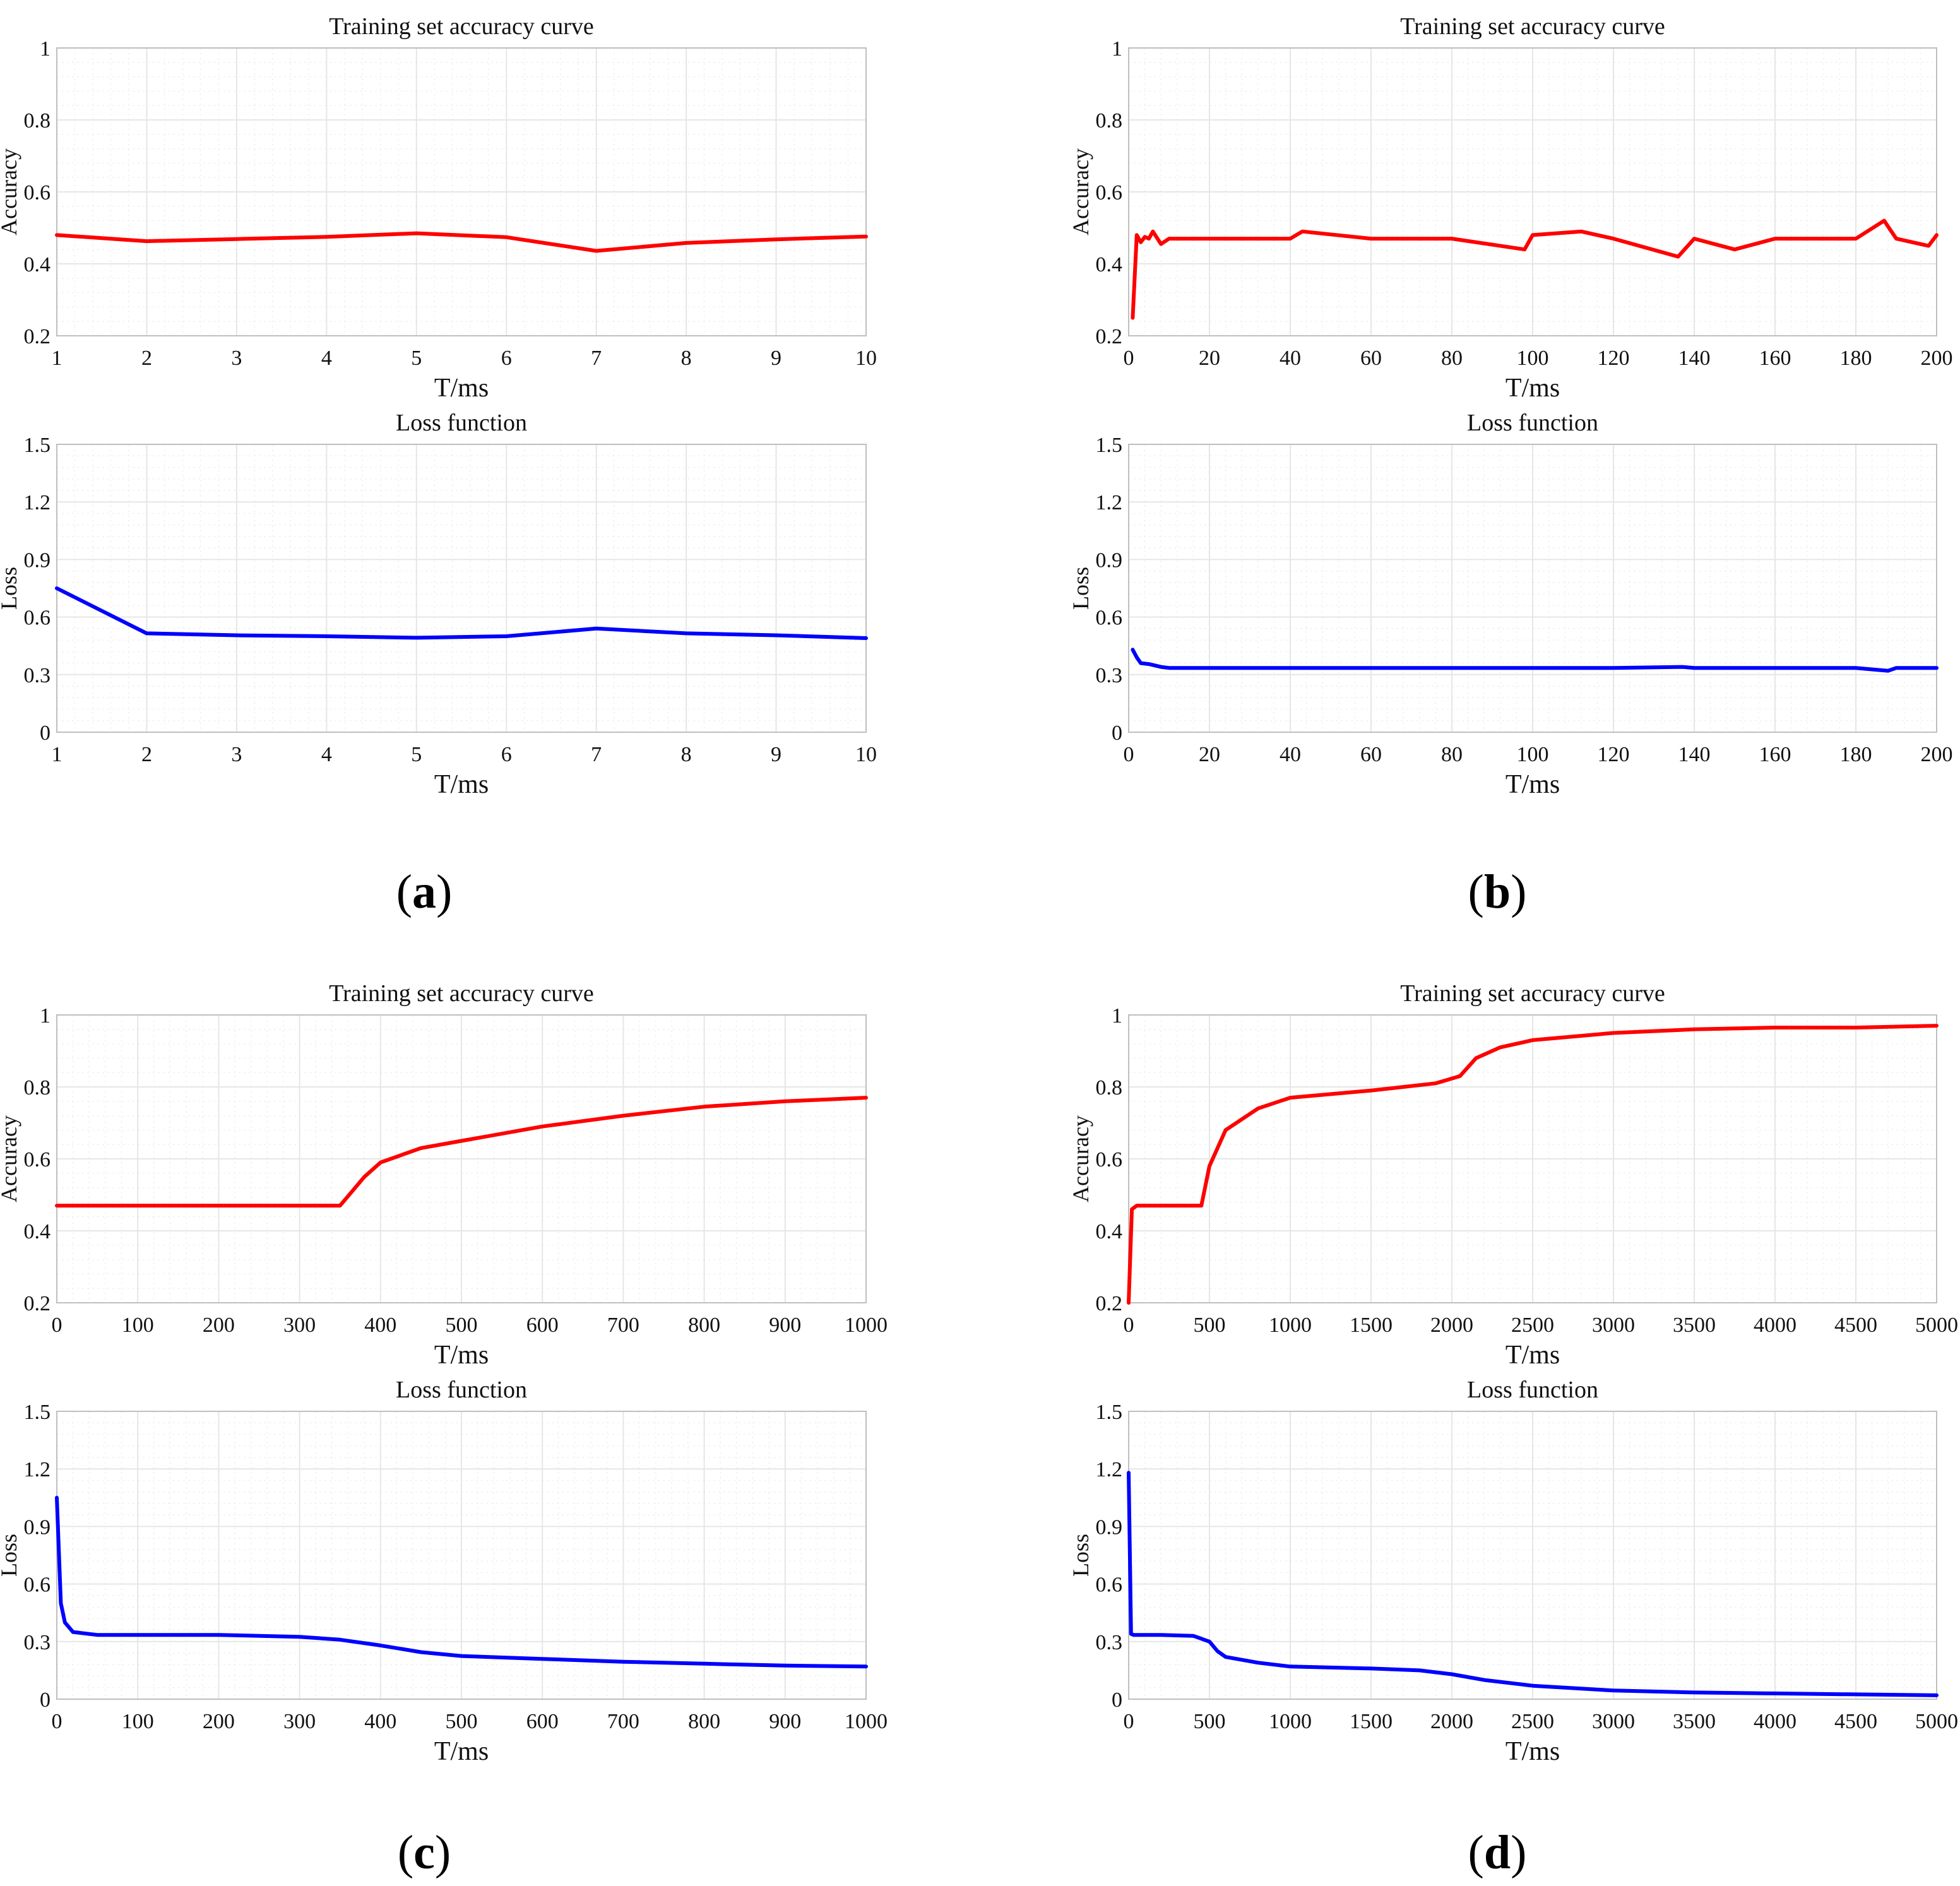 This screenshot has width=1960, height=1886. What do you see at coordinates (37, 675) in the screenshot?
I see `y-tick-label: 0.3` at bounding box center [37, 675].